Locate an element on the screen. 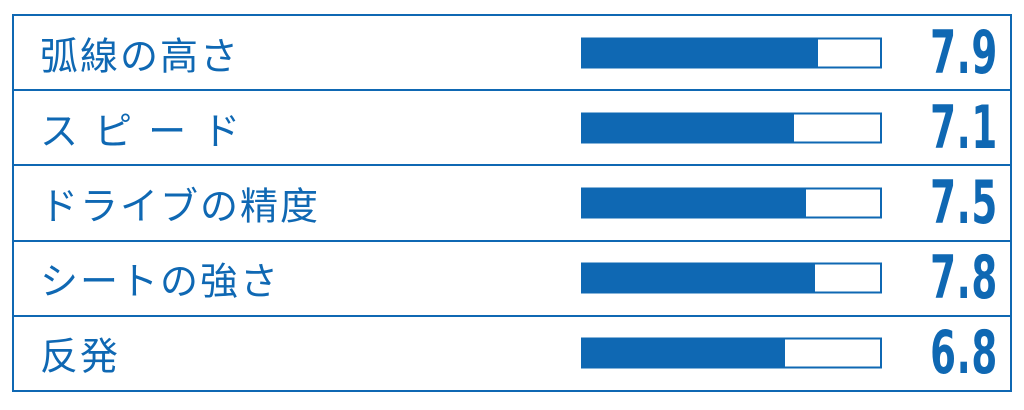 The height and width of the screenshot is (410, 1024). category-label: ドライブの精度 is located at coordinates (180, 206).